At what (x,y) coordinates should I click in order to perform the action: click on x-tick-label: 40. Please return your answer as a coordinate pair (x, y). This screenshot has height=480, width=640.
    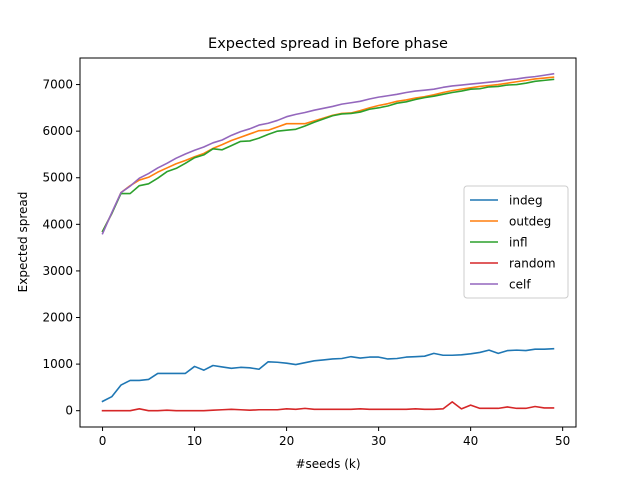
    Looking at the image, I should click on (470, 441).